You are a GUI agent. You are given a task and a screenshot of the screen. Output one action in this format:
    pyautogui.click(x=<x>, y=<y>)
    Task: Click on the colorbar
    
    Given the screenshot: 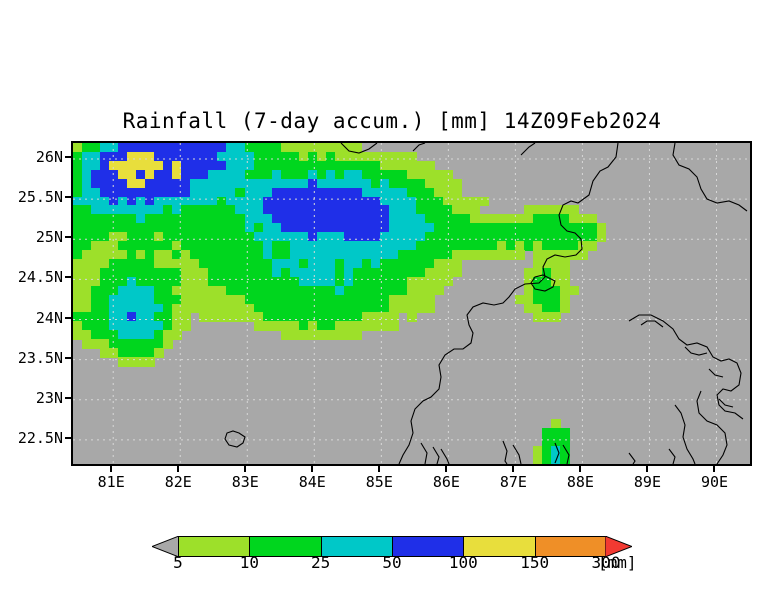 What is the action you would take?
    pyautogui.click(x=392, y=546)
    